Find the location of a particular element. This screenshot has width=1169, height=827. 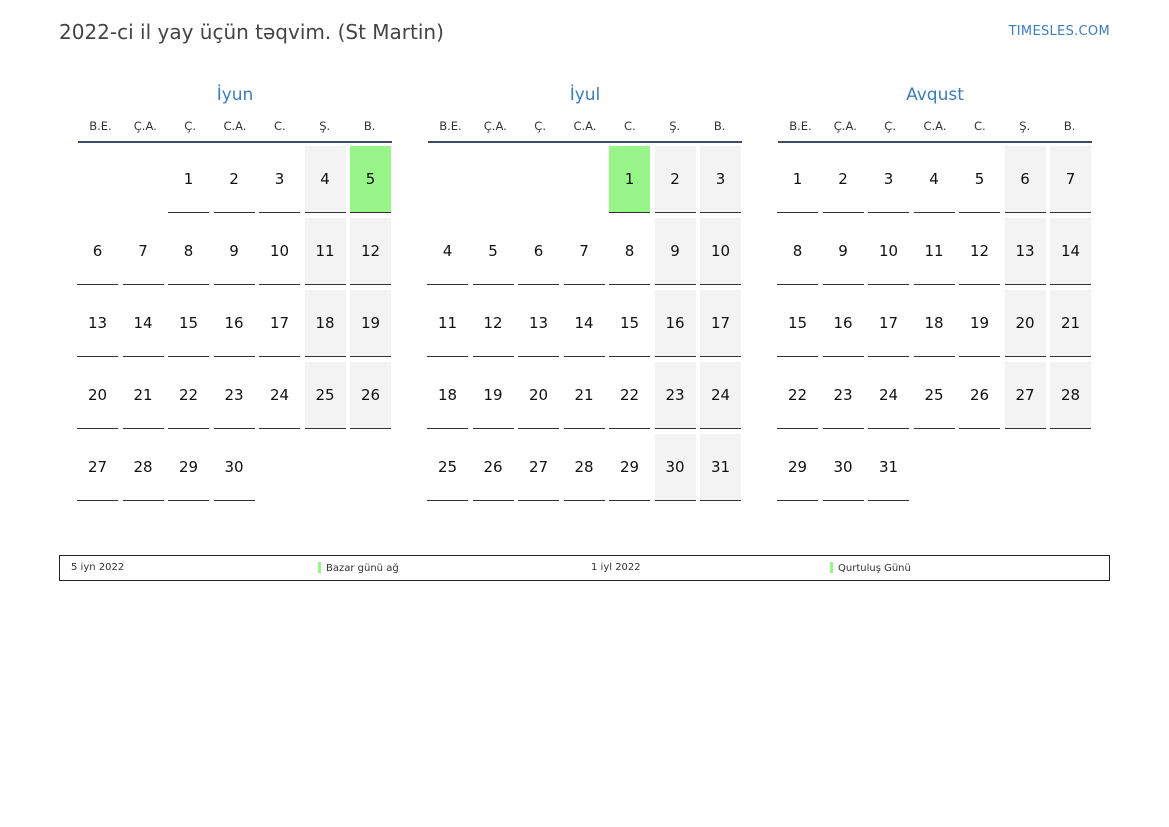

day-cell: 13 is located at coordinates (538, 323).